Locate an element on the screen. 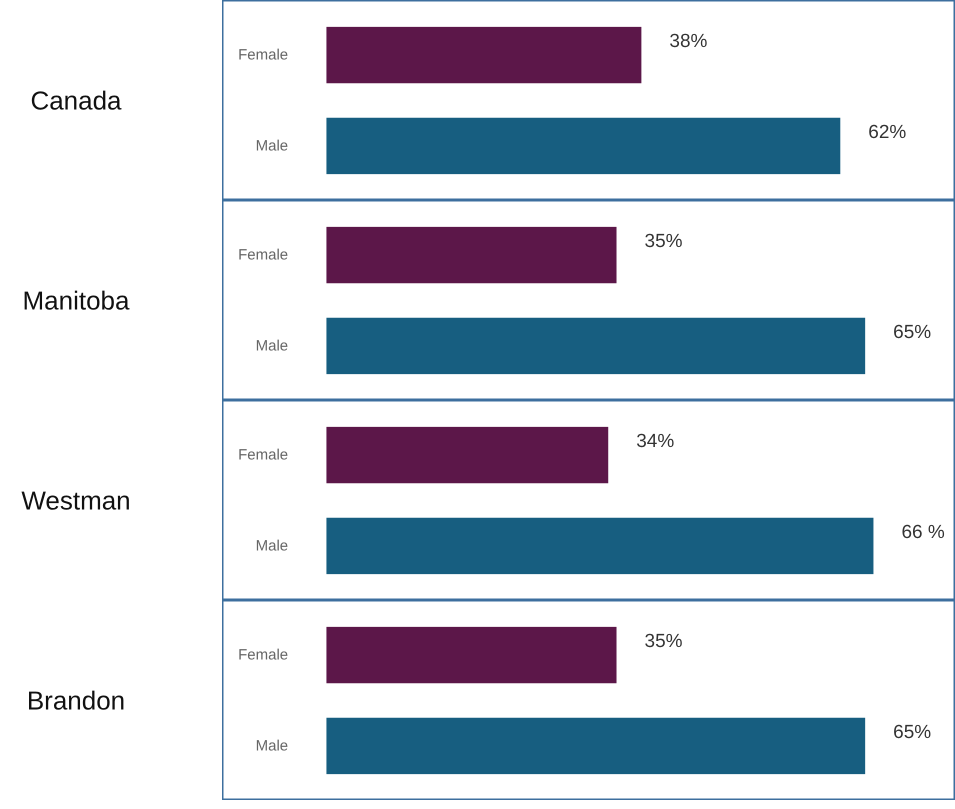 This screenshot has width=955, height=809. text: Manitoba is located at coordinates (76, 301).